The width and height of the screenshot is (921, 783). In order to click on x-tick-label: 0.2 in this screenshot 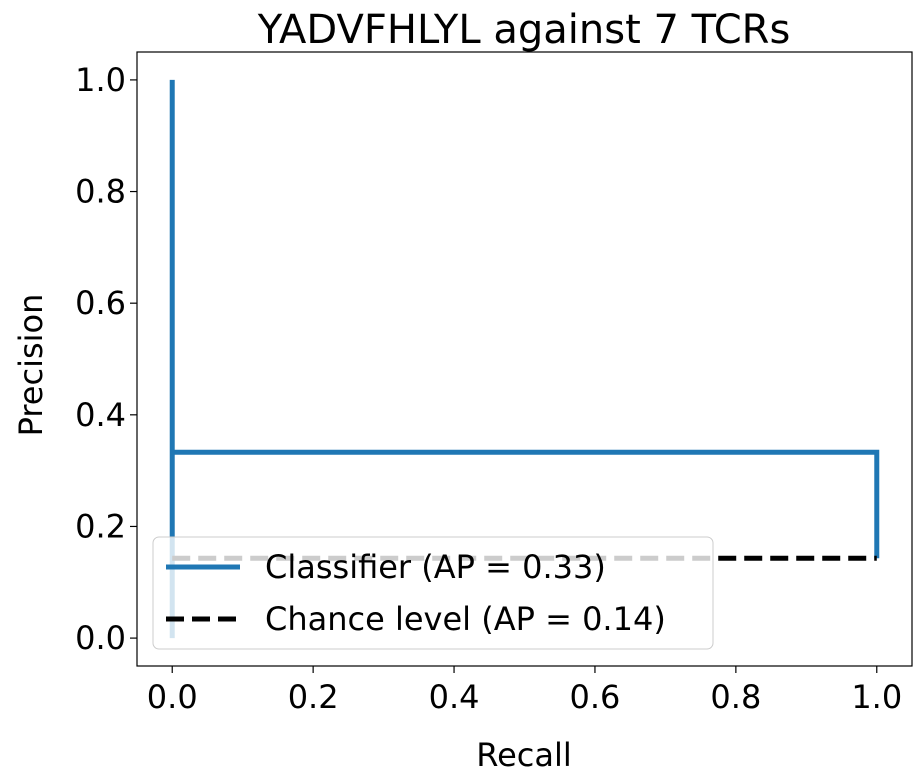, I will do `click(313, 697)`.